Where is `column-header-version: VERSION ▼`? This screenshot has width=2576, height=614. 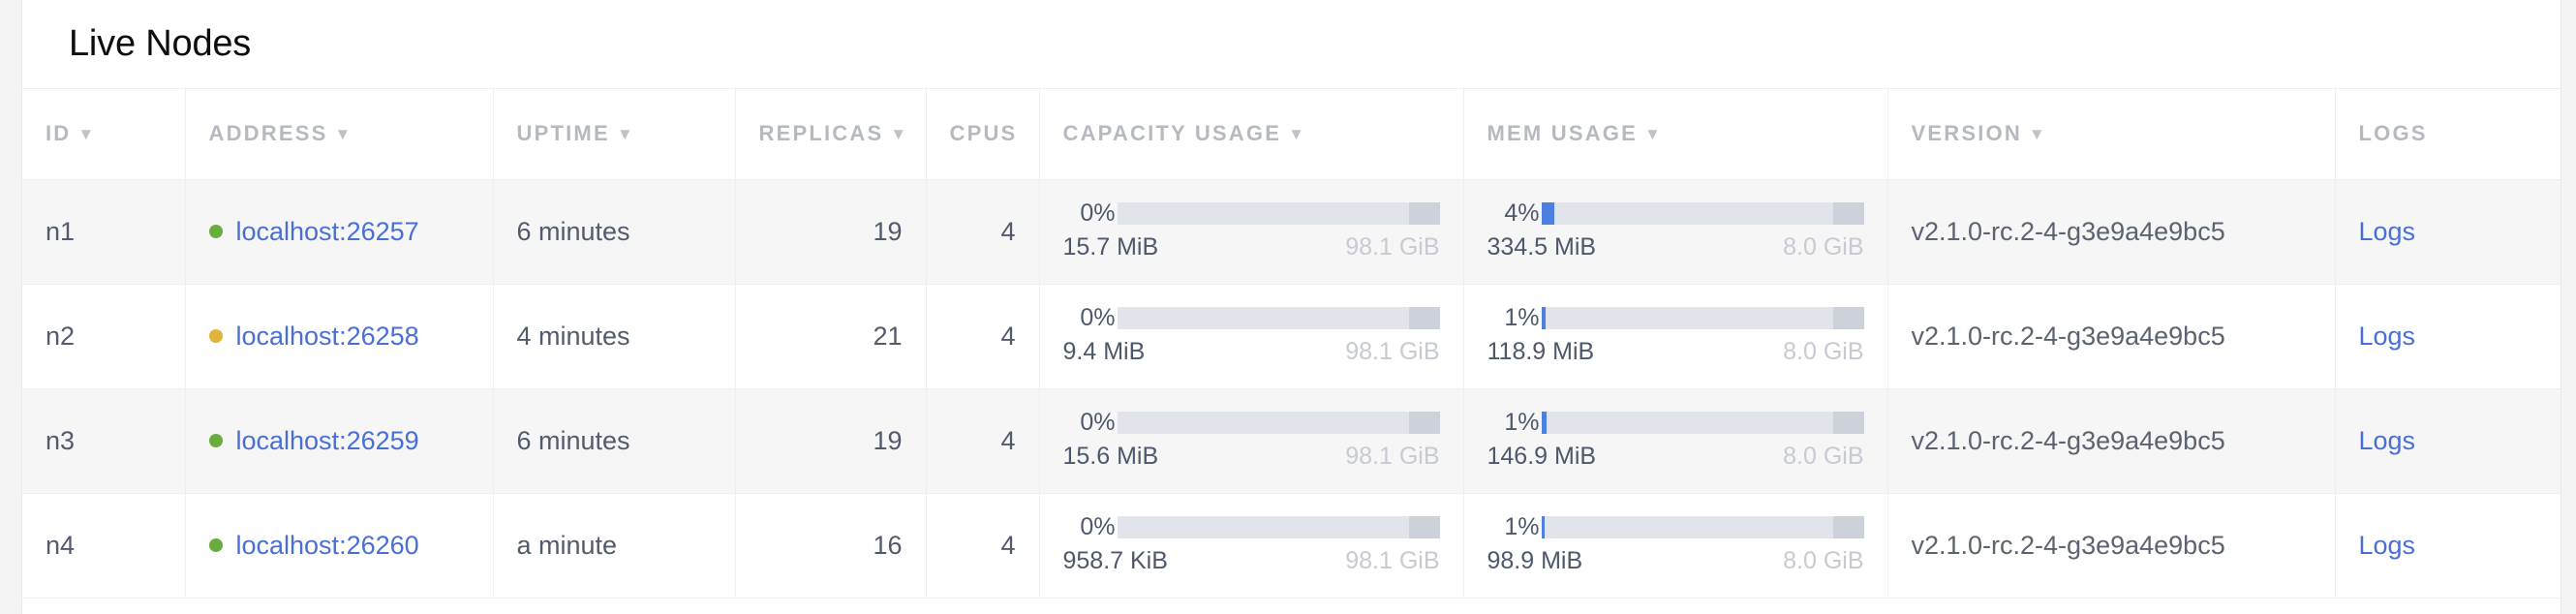
column-header-version: VERSION ▼ is located at coordinates (2111, 134).